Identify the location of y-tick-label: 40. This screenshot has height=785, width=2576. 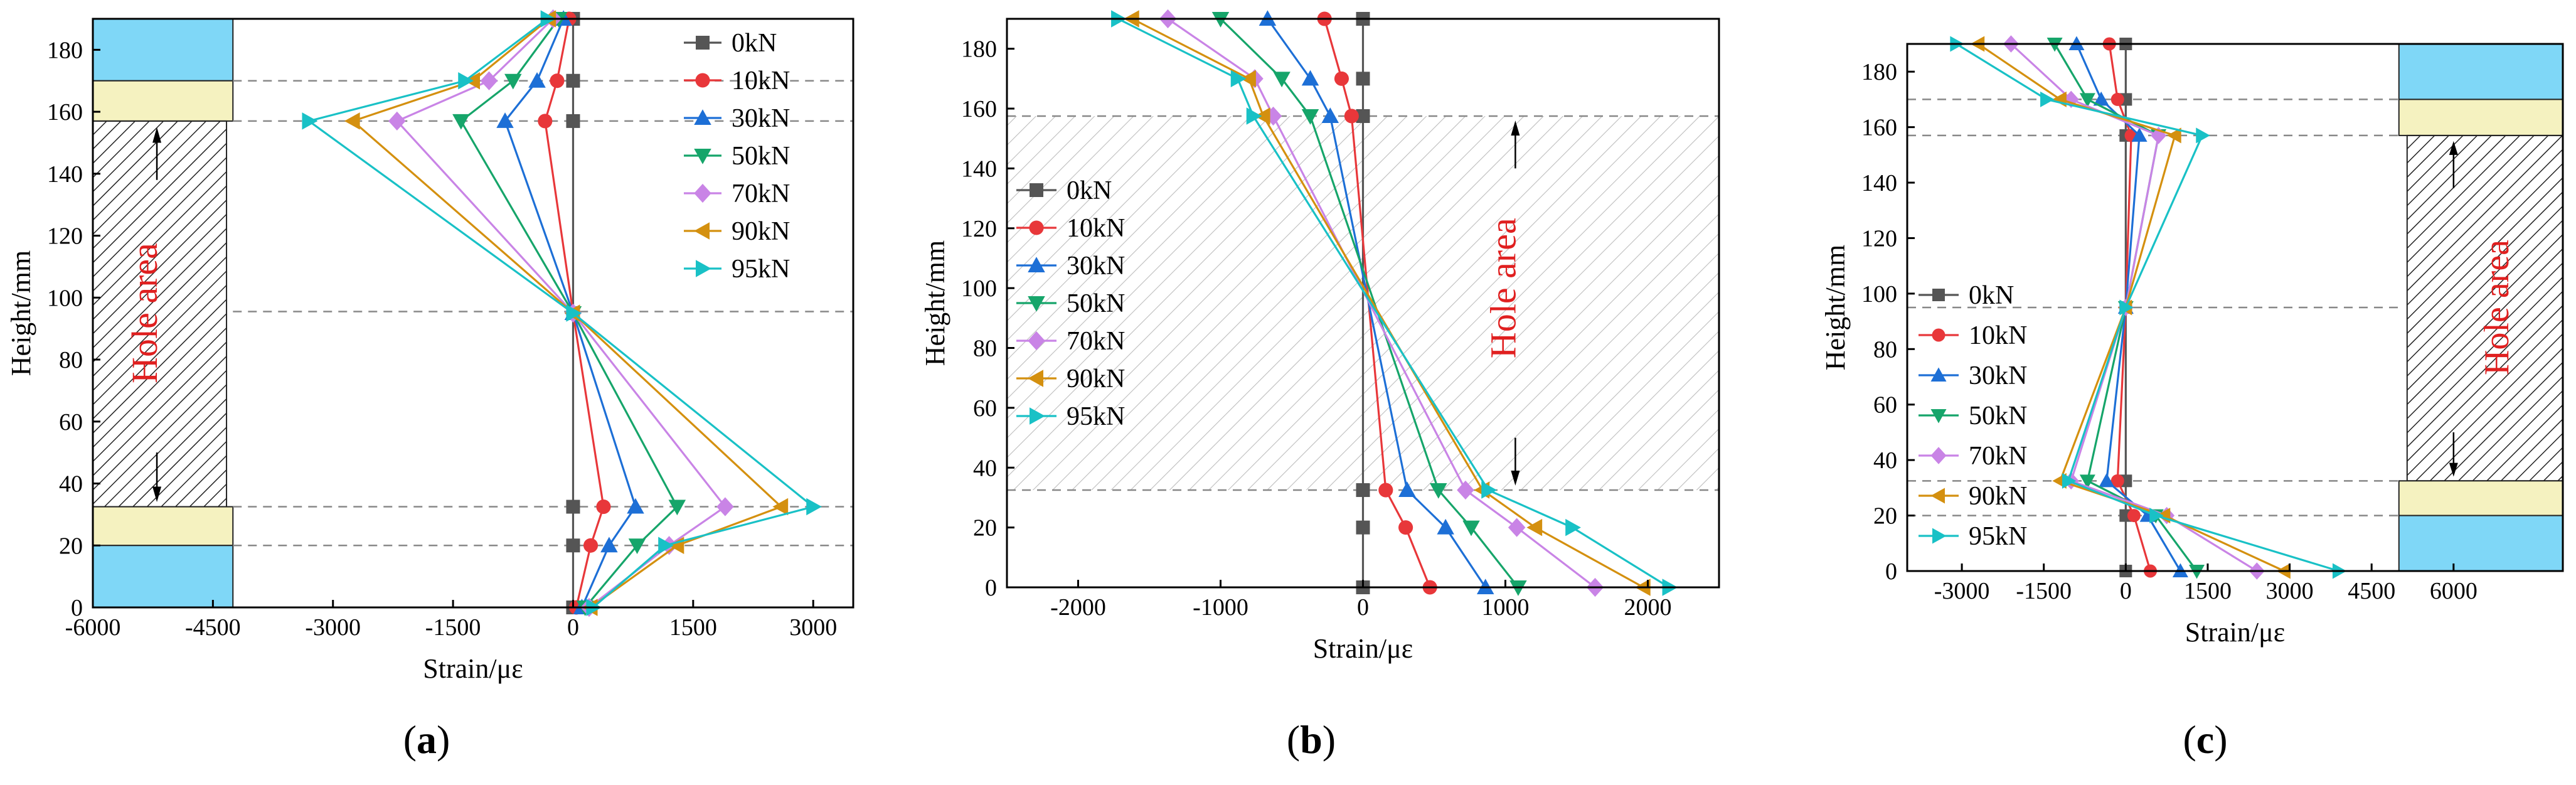
(71, 485).